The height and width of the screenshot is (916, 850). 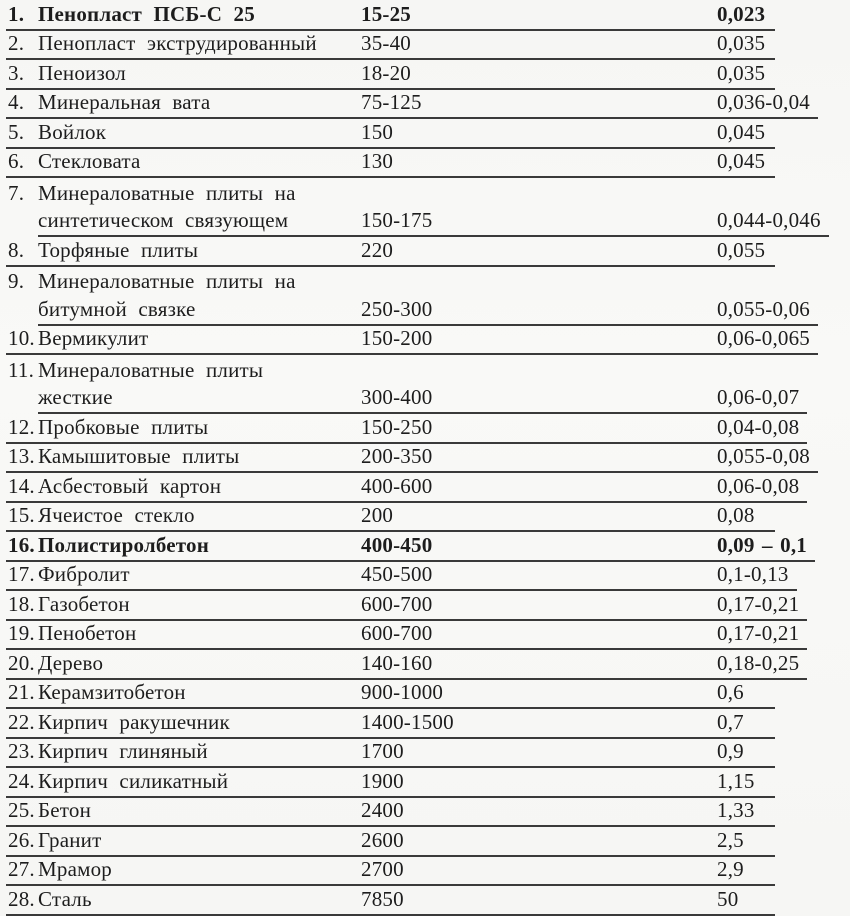 I want to click on density-value: 2700, so click(x=382, y=869).